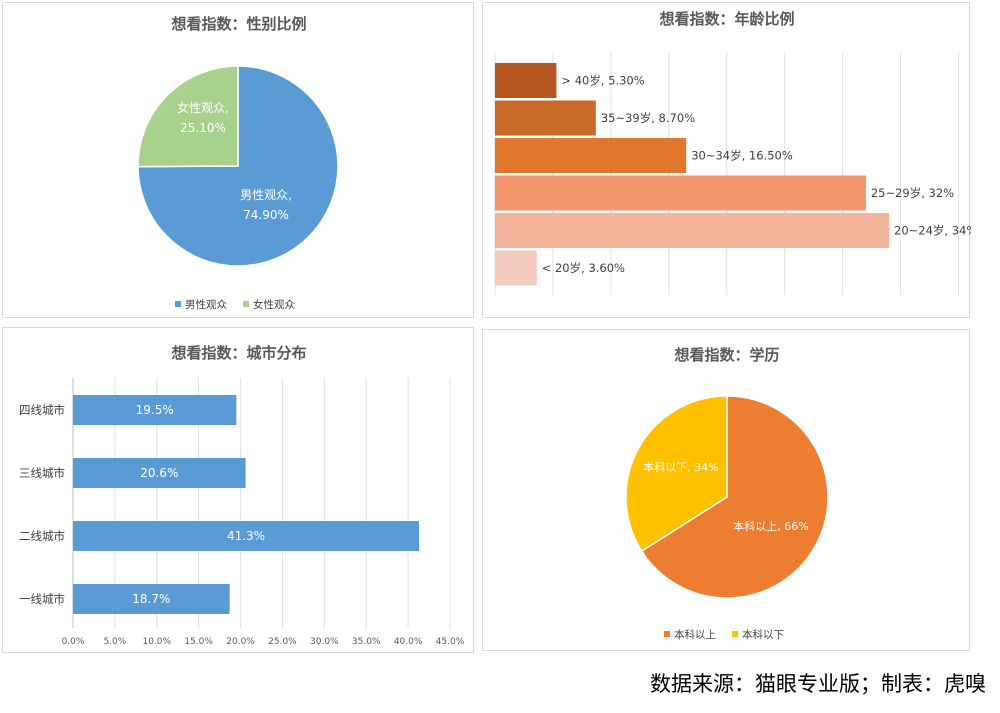 The height and width of the screenshot is (713, 1000). Describe the element at coordinates (408, 642) in the screenshot. I see `x-tick-label: 40.0%` at that location.